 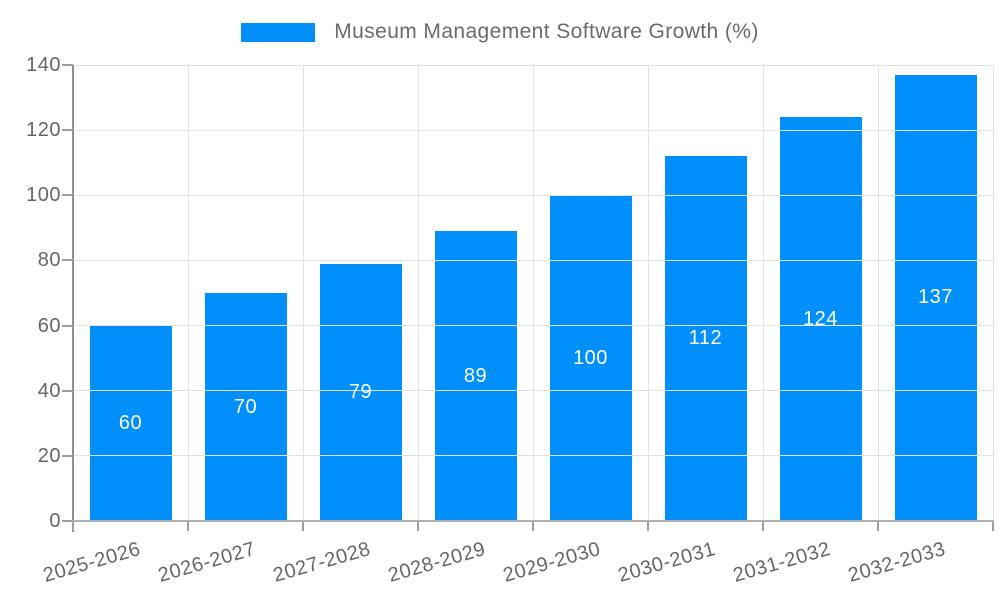 I want to click on bar-value-label: 60, so click(x=130, y=422).